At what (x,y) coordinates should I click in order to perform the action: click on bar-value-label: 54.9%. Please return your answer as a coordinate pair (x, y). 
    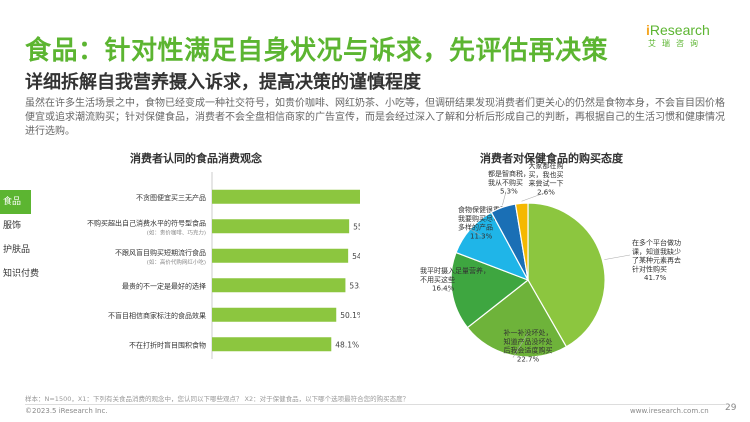
    Looking at the image, I should click on (356, 256).